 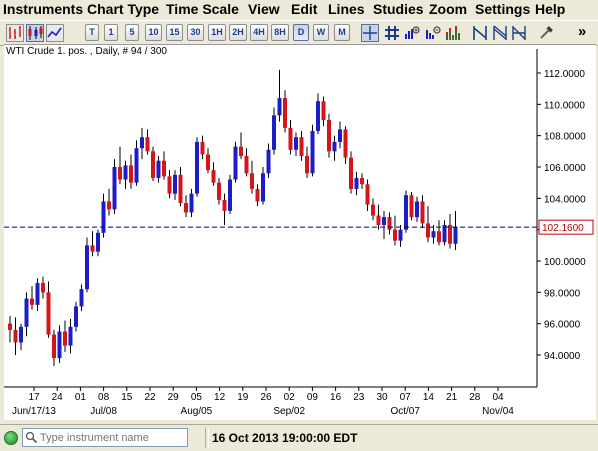 What do you see at coordinates (500, 33) in the screenshot?
I see `channel-tool-icon` at bounding box center [500, 33].